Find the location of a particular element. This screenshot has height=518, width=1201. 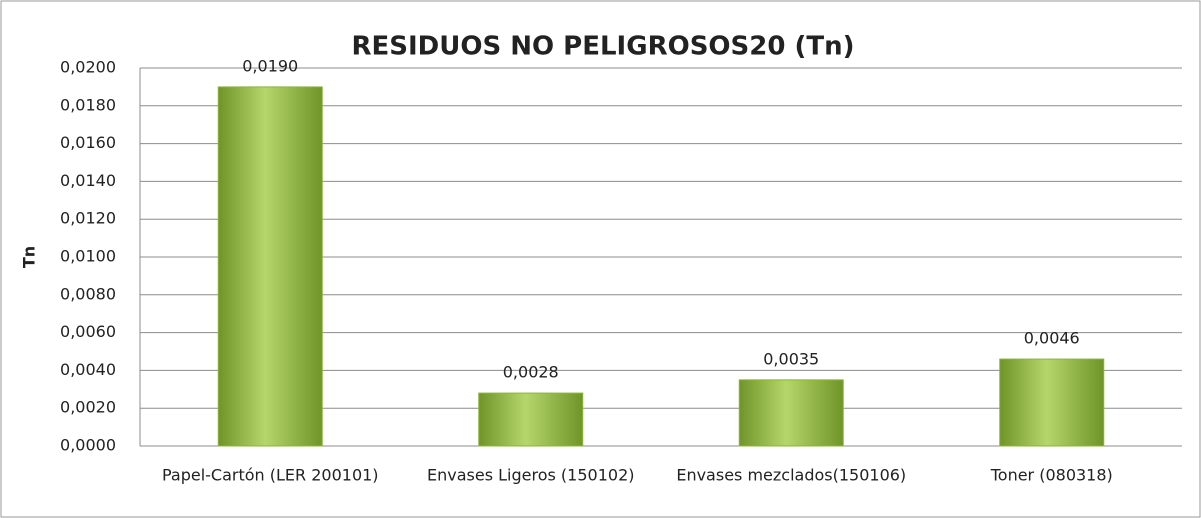

x-tick-label: Papel-Cartón (LER 200101) is located at coordinates (270, 475).